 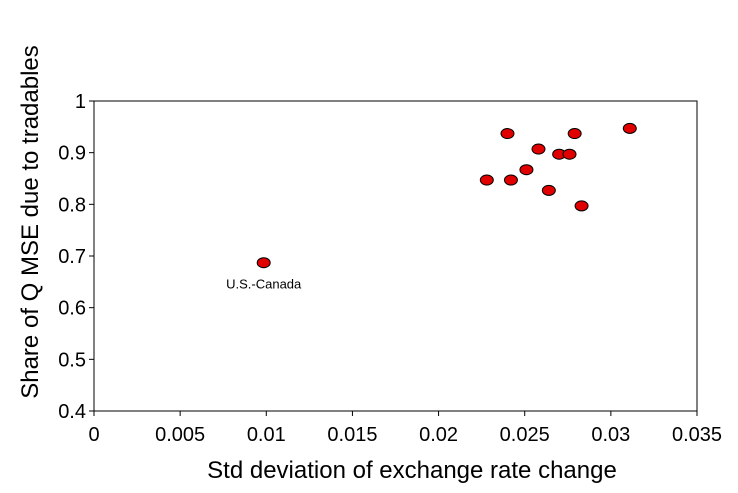 What do you see at coordinates (697, 435) in the screenshot?
I see `x-tick-label: 0.035` at bounding box center [697, 435].